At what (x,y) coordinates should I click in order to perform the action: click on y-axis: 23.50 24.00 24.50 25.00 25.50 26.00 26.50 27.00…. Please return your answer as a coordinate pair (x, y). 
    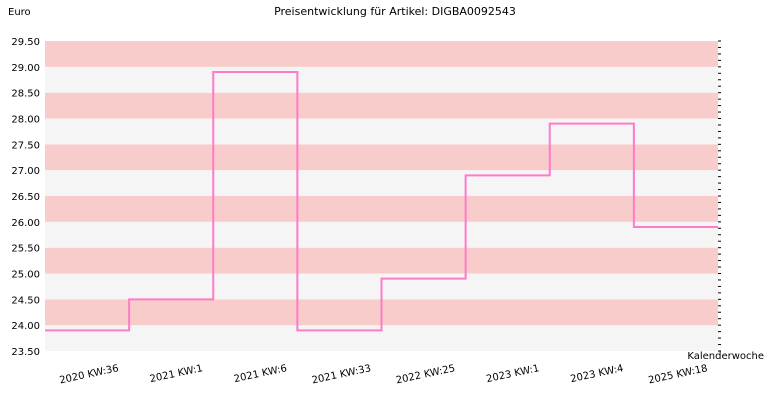
    Looking at the image, I should click on (25, 197).